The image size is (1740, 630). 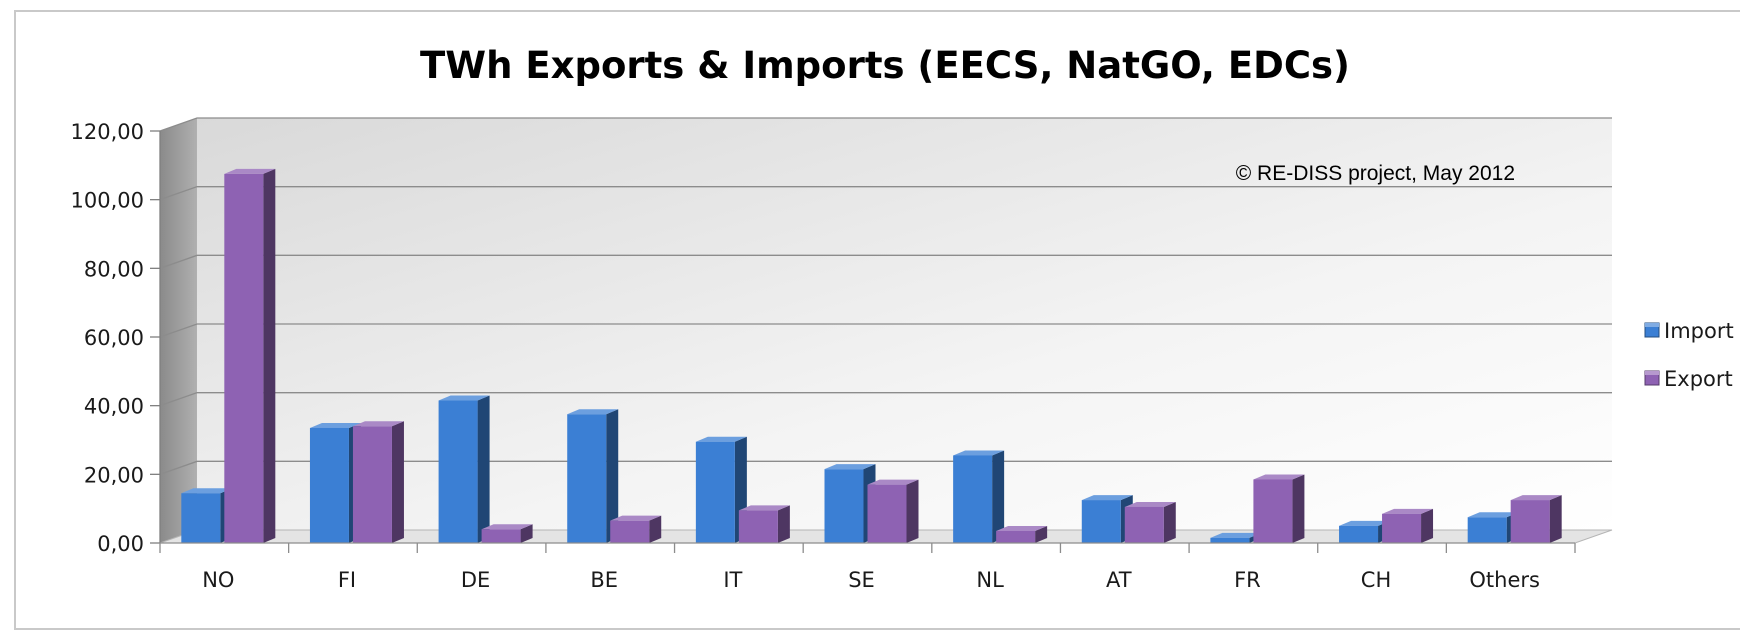 I want to click on x-tick-label: CH, so click(x=1376, y=580).